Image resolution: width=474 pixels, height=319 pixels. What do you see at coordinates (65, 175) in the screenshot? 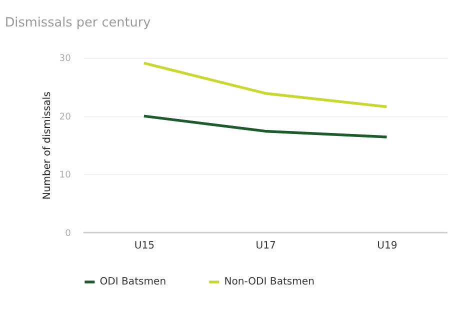
I see `y-tick-label: 10` at bounding box center [65, 175].